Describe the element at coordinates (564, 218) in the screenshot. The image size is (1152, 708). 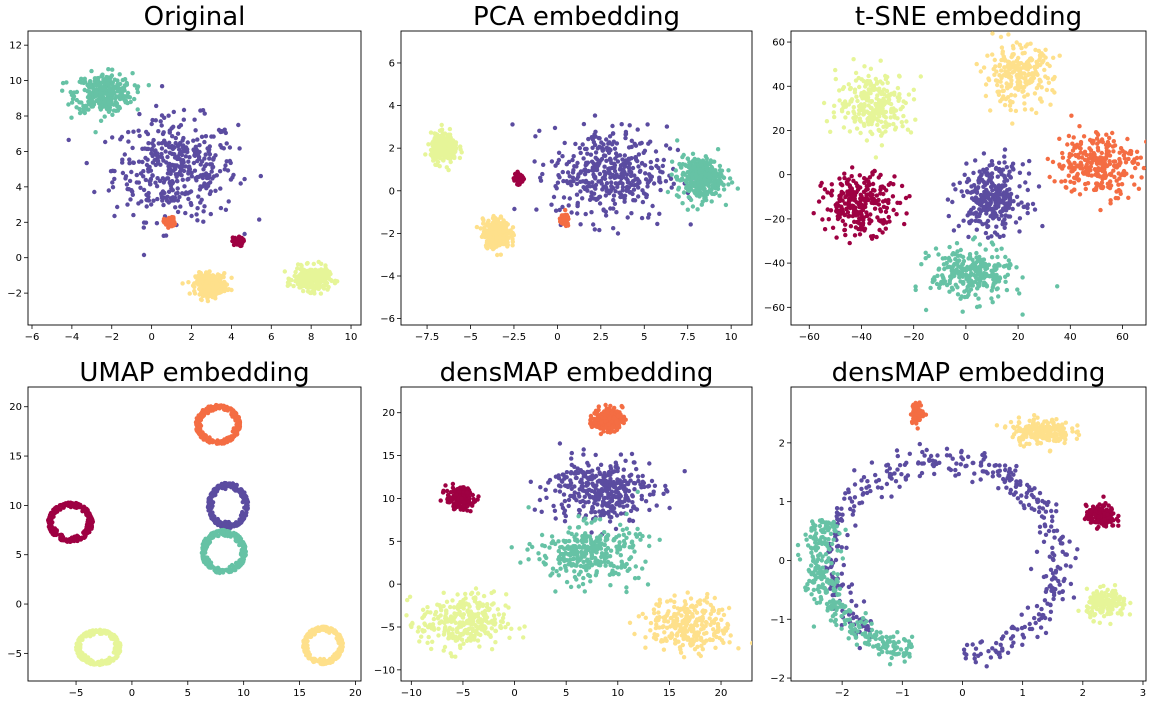
I see `cluster-c3` at that location.